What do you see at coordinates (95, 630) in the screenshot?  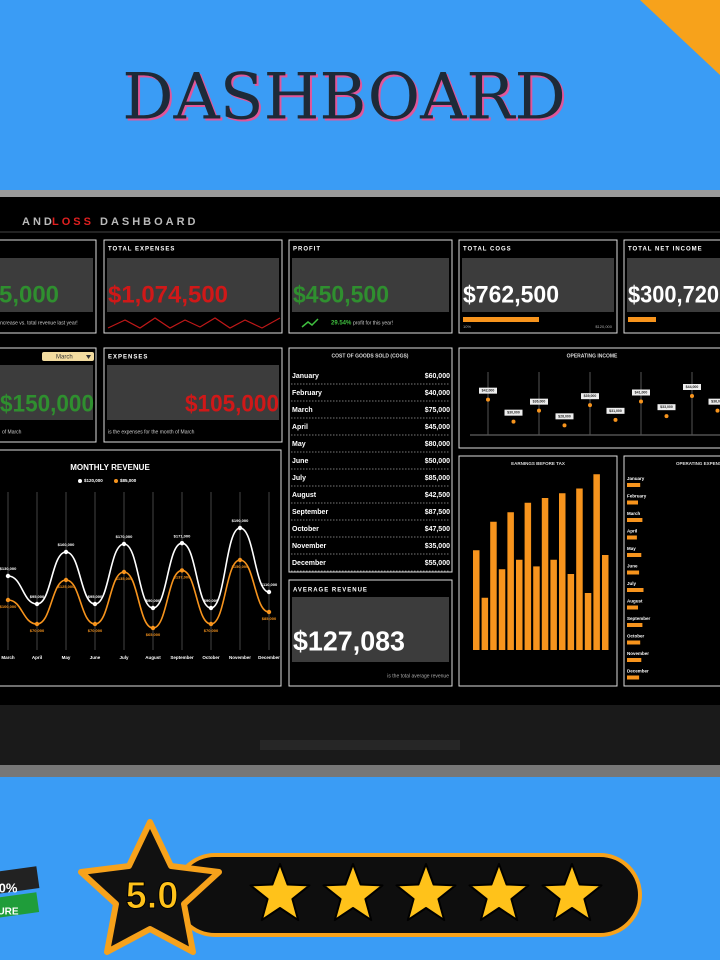 I see `data-label: $70,000` at bounding box center [95, 630].